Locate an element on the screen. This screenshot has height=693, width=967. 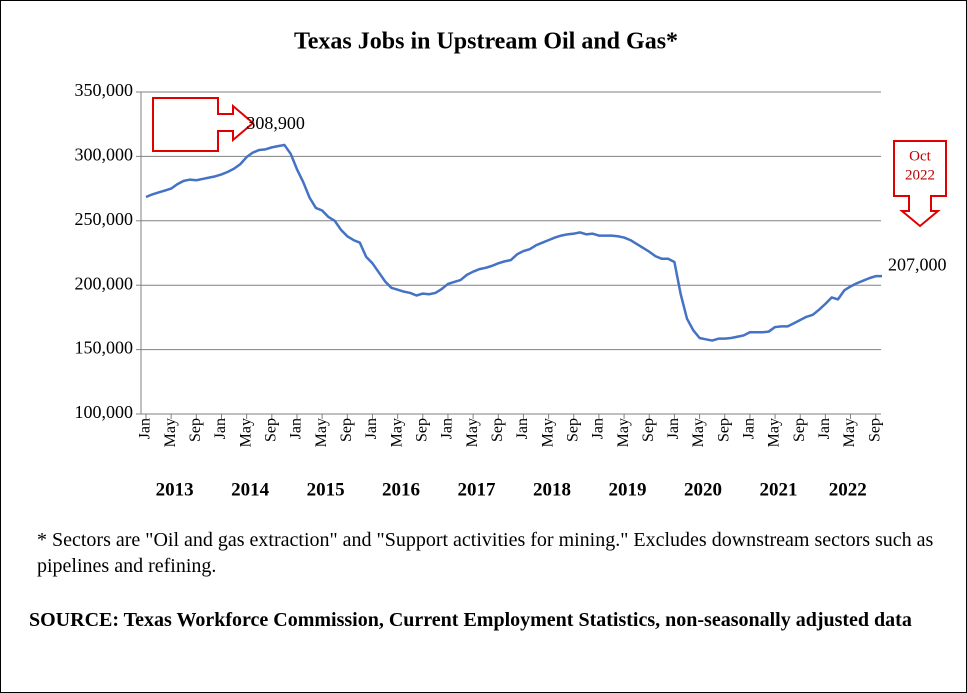
y-tick-label: 200,000 is located at coordinates (104, 283).